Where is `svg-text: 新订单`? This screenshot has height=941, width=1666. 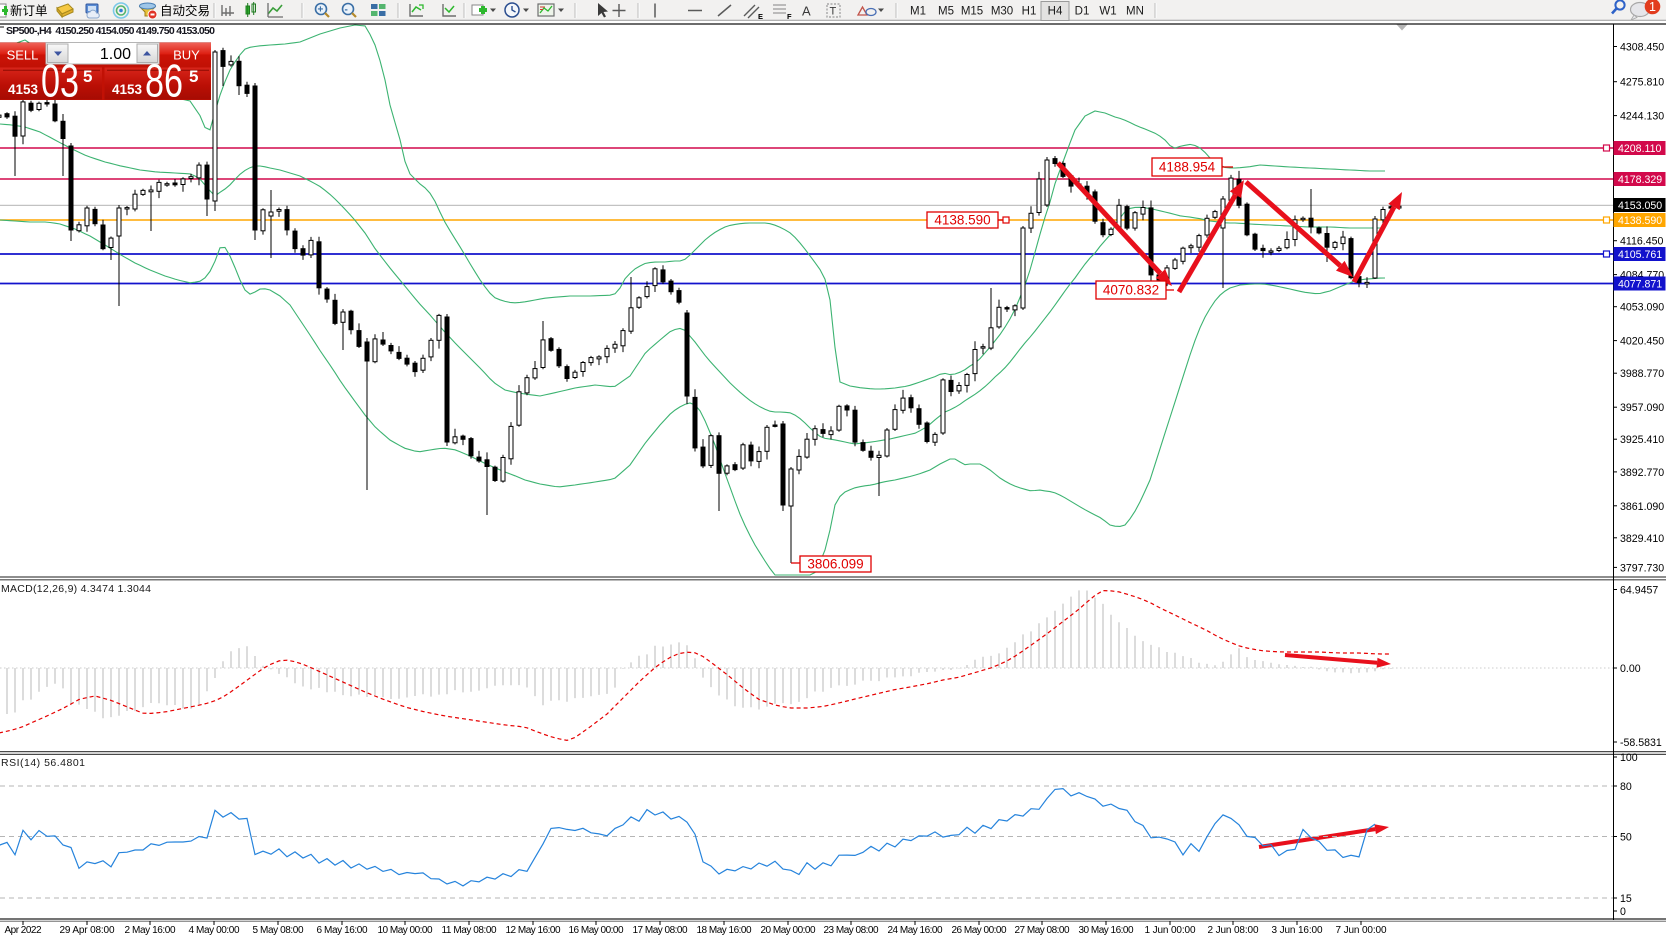
svg-text: 新订单 is located at coordinates (29, 10).